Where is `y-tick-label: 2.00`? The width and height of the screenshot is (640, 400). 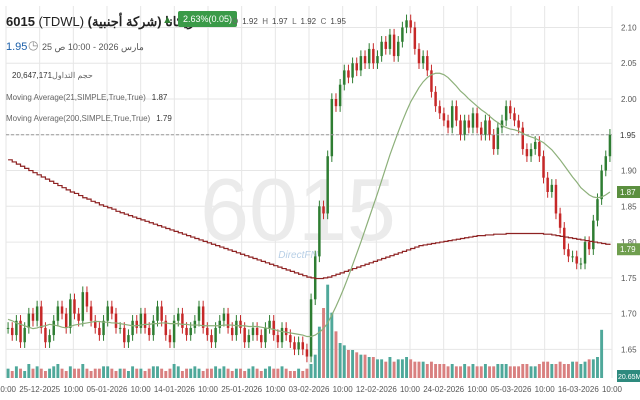 y-tick-label: 2.00 is located at coordinates (629, 99).